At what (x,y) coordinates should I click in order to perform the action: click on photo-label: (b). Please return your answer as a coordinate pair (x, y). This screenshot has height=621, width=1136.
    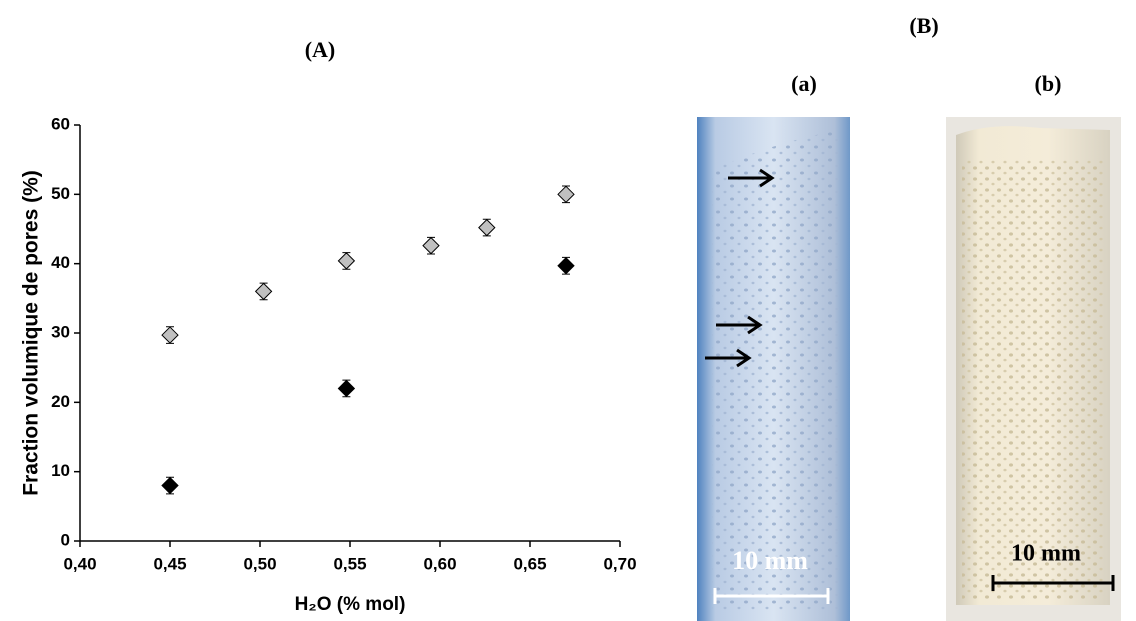
    Looking at the image, I should click on (1048, 83).